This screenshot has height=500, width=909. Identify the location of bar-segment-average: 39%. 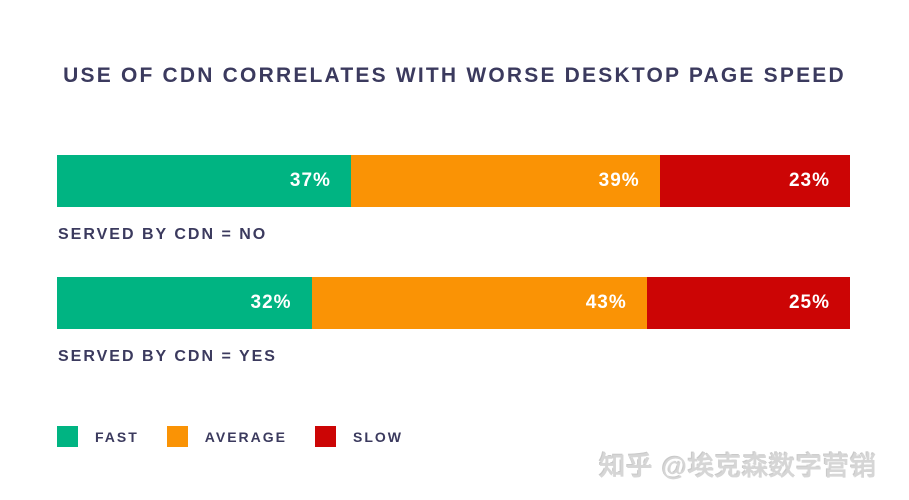
(505, 181).